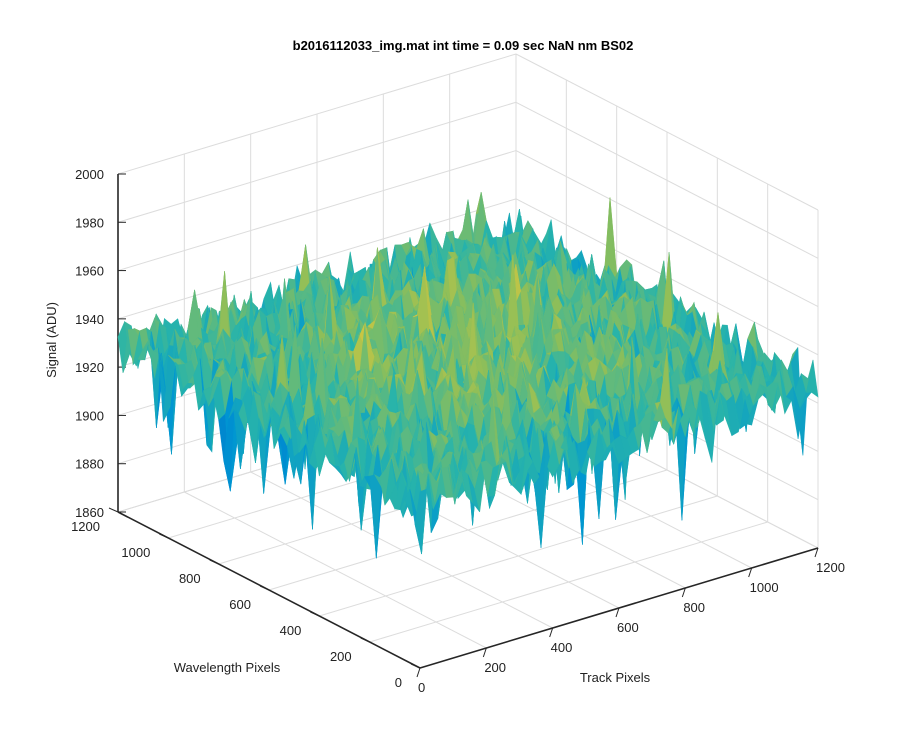 Image resolution: width=900 pixels, height=750 pixels. I want to click on z-tick-label: 1860, so click(89, 512).